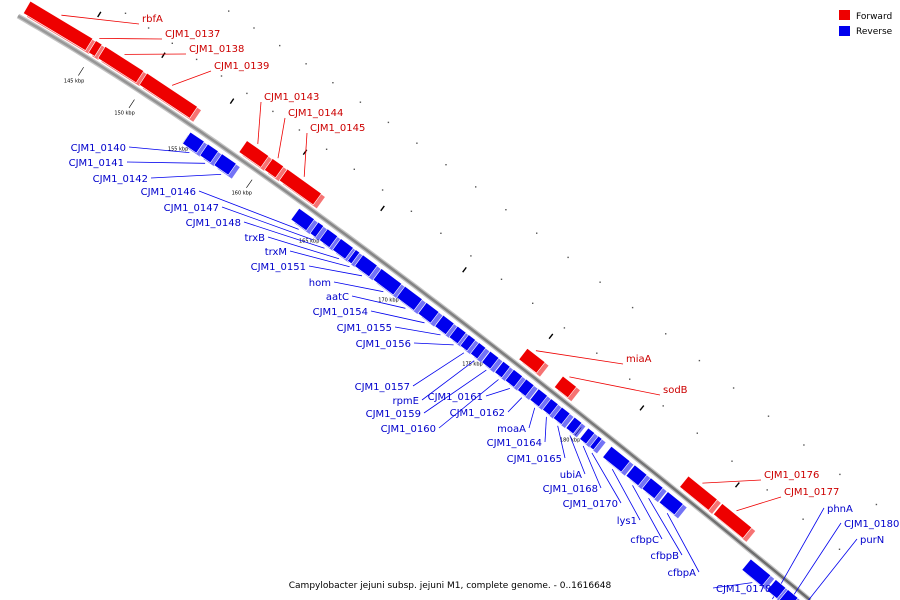  Describe the element at coordinates (408, 429) in the screenshot. I see `gene-label-cjm1-0160: CJM1_0160` at that location.